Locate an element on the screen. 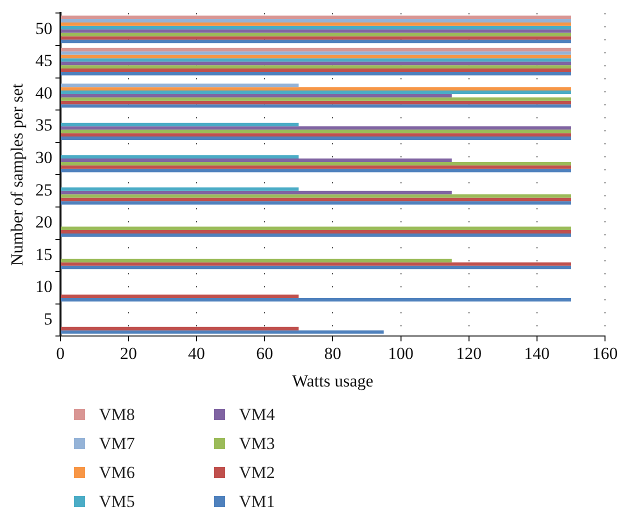 The image size is (627, 526). y-axis-title: Number of samples per set is located at coordinates (17, 174).